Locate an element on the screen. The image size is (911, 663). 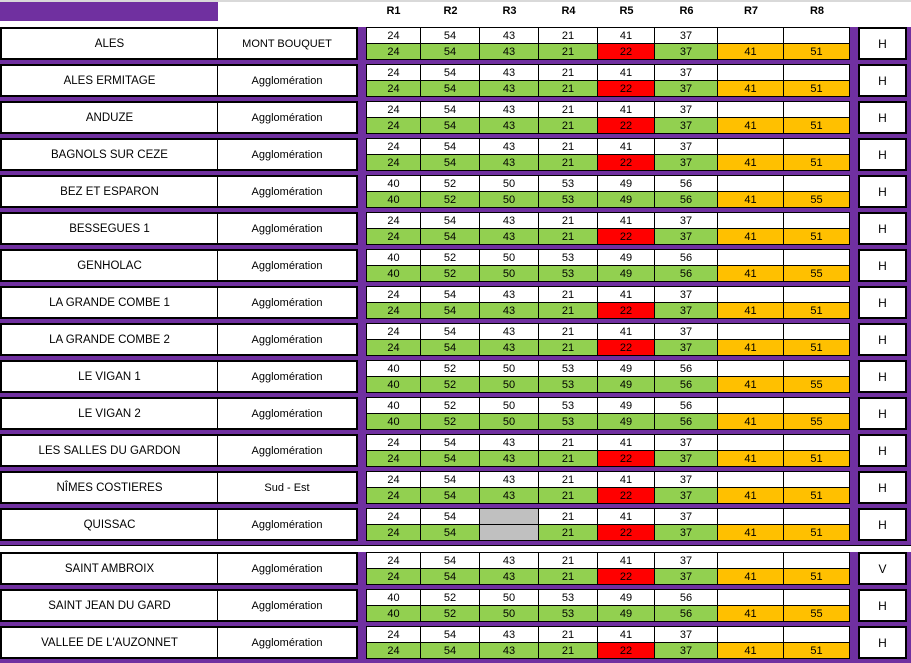
location-cell: LE VIGAN 2 is located at coordinates (109, 413).